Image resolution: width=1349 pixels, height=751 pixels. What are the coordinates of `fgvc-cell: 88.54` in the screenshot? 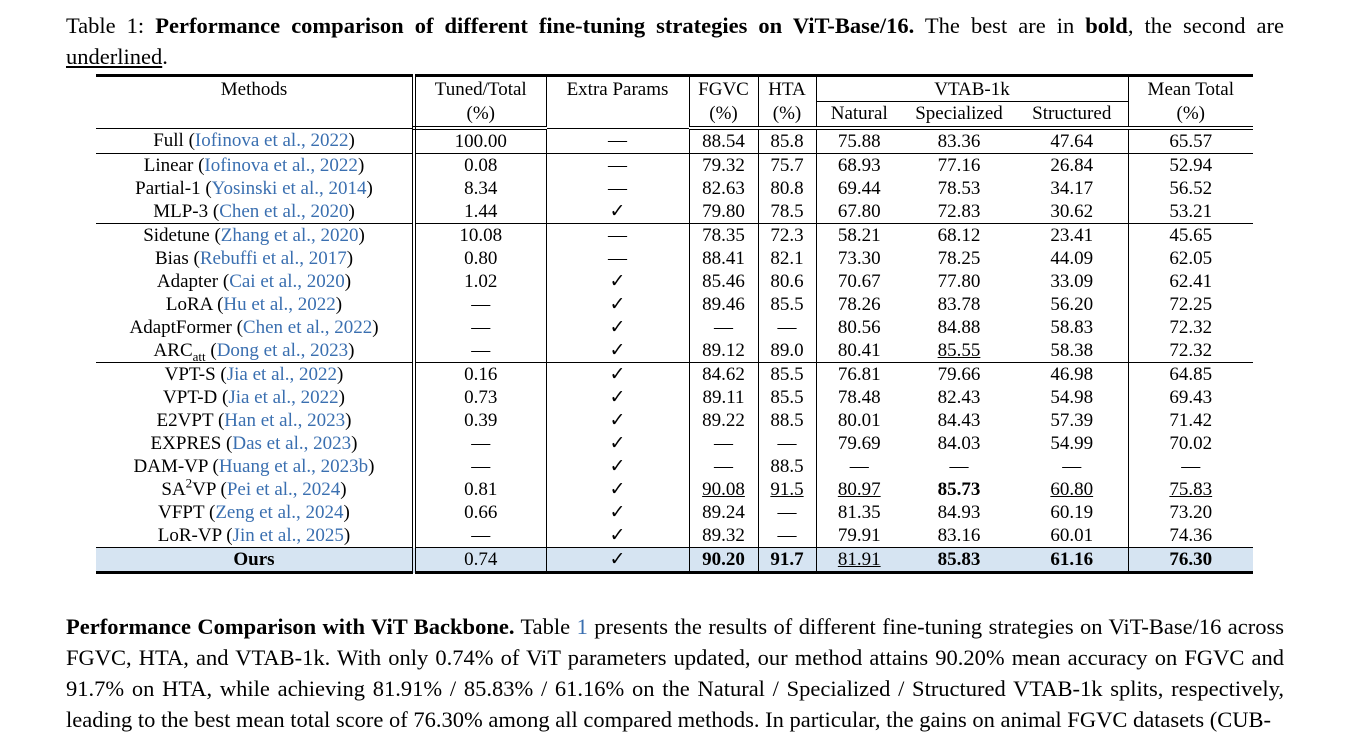 It's located at (723, 140).